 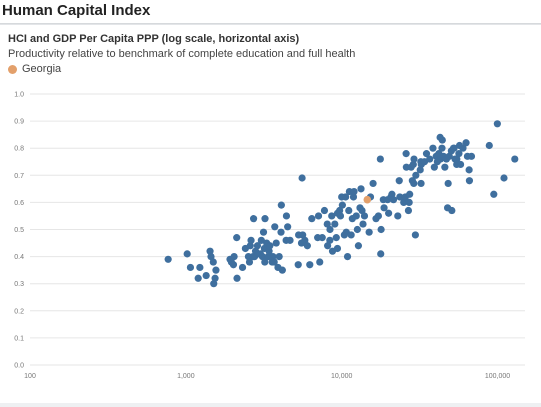 What do you see at coordinates (34, 69) in the screenshot?
I see `legend: Georgia` at bounding box center [34, 69].